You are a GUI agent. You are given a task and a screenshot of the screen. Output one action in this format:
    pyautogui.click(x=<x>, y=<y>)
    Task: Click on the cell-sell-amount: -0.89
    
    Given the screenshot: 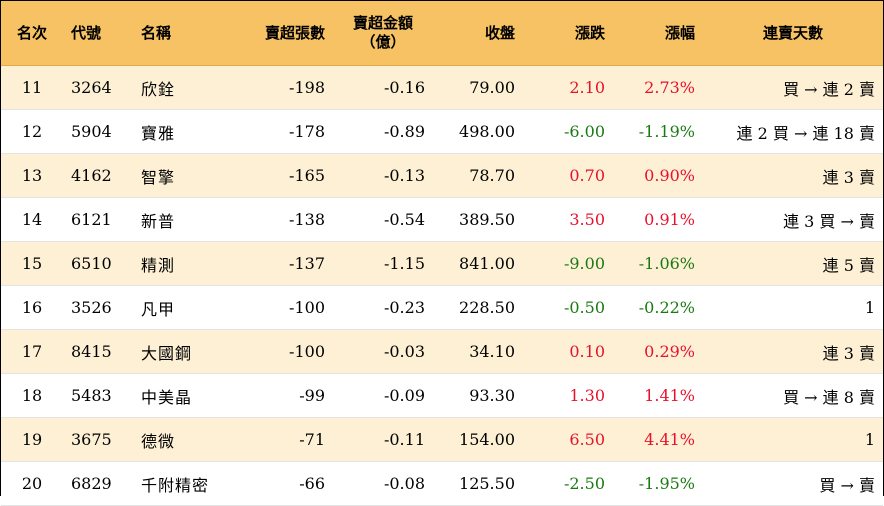 What is the action you would take?
    pyautogui.click(x=383, y=131)
    